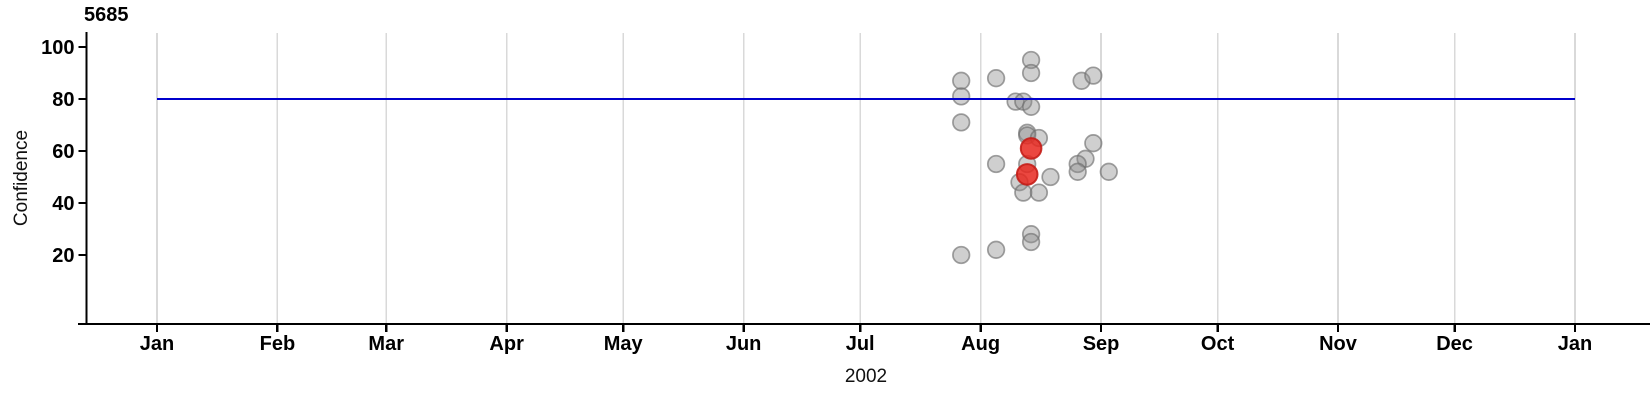 This screenshot has height=400, width=1650. What do you see at coordinates (506, 344) in the screenshot?
I see `x-tick-label: Apr` at bounding box center [506, 344].